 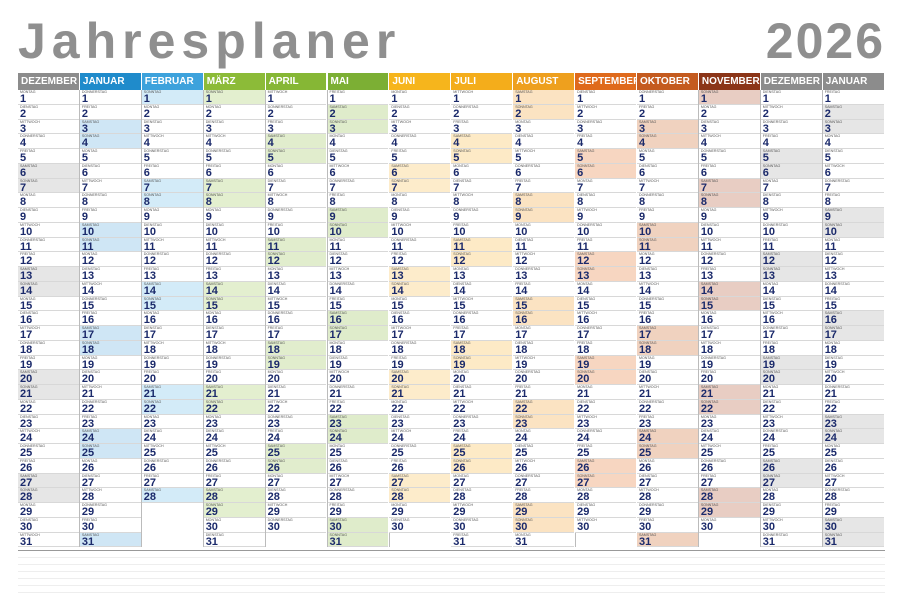 I want to click on day-number: 18, so click(x=830, y=349).